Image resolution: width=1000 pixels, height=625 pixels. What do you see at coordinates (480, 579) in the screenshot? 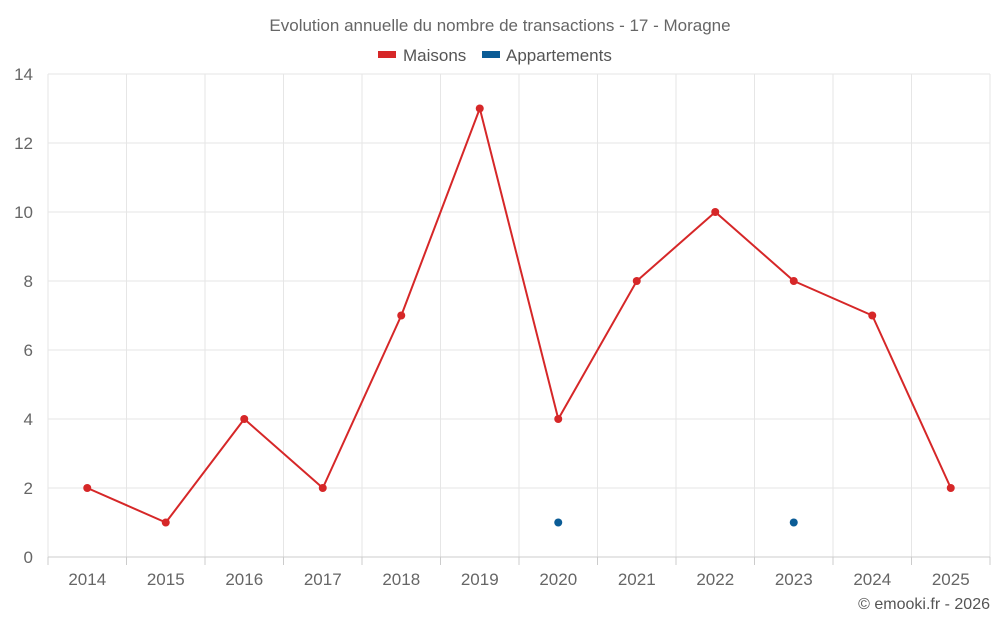
I see `x-tick-label: 2019` at bounding box center [480, 579].